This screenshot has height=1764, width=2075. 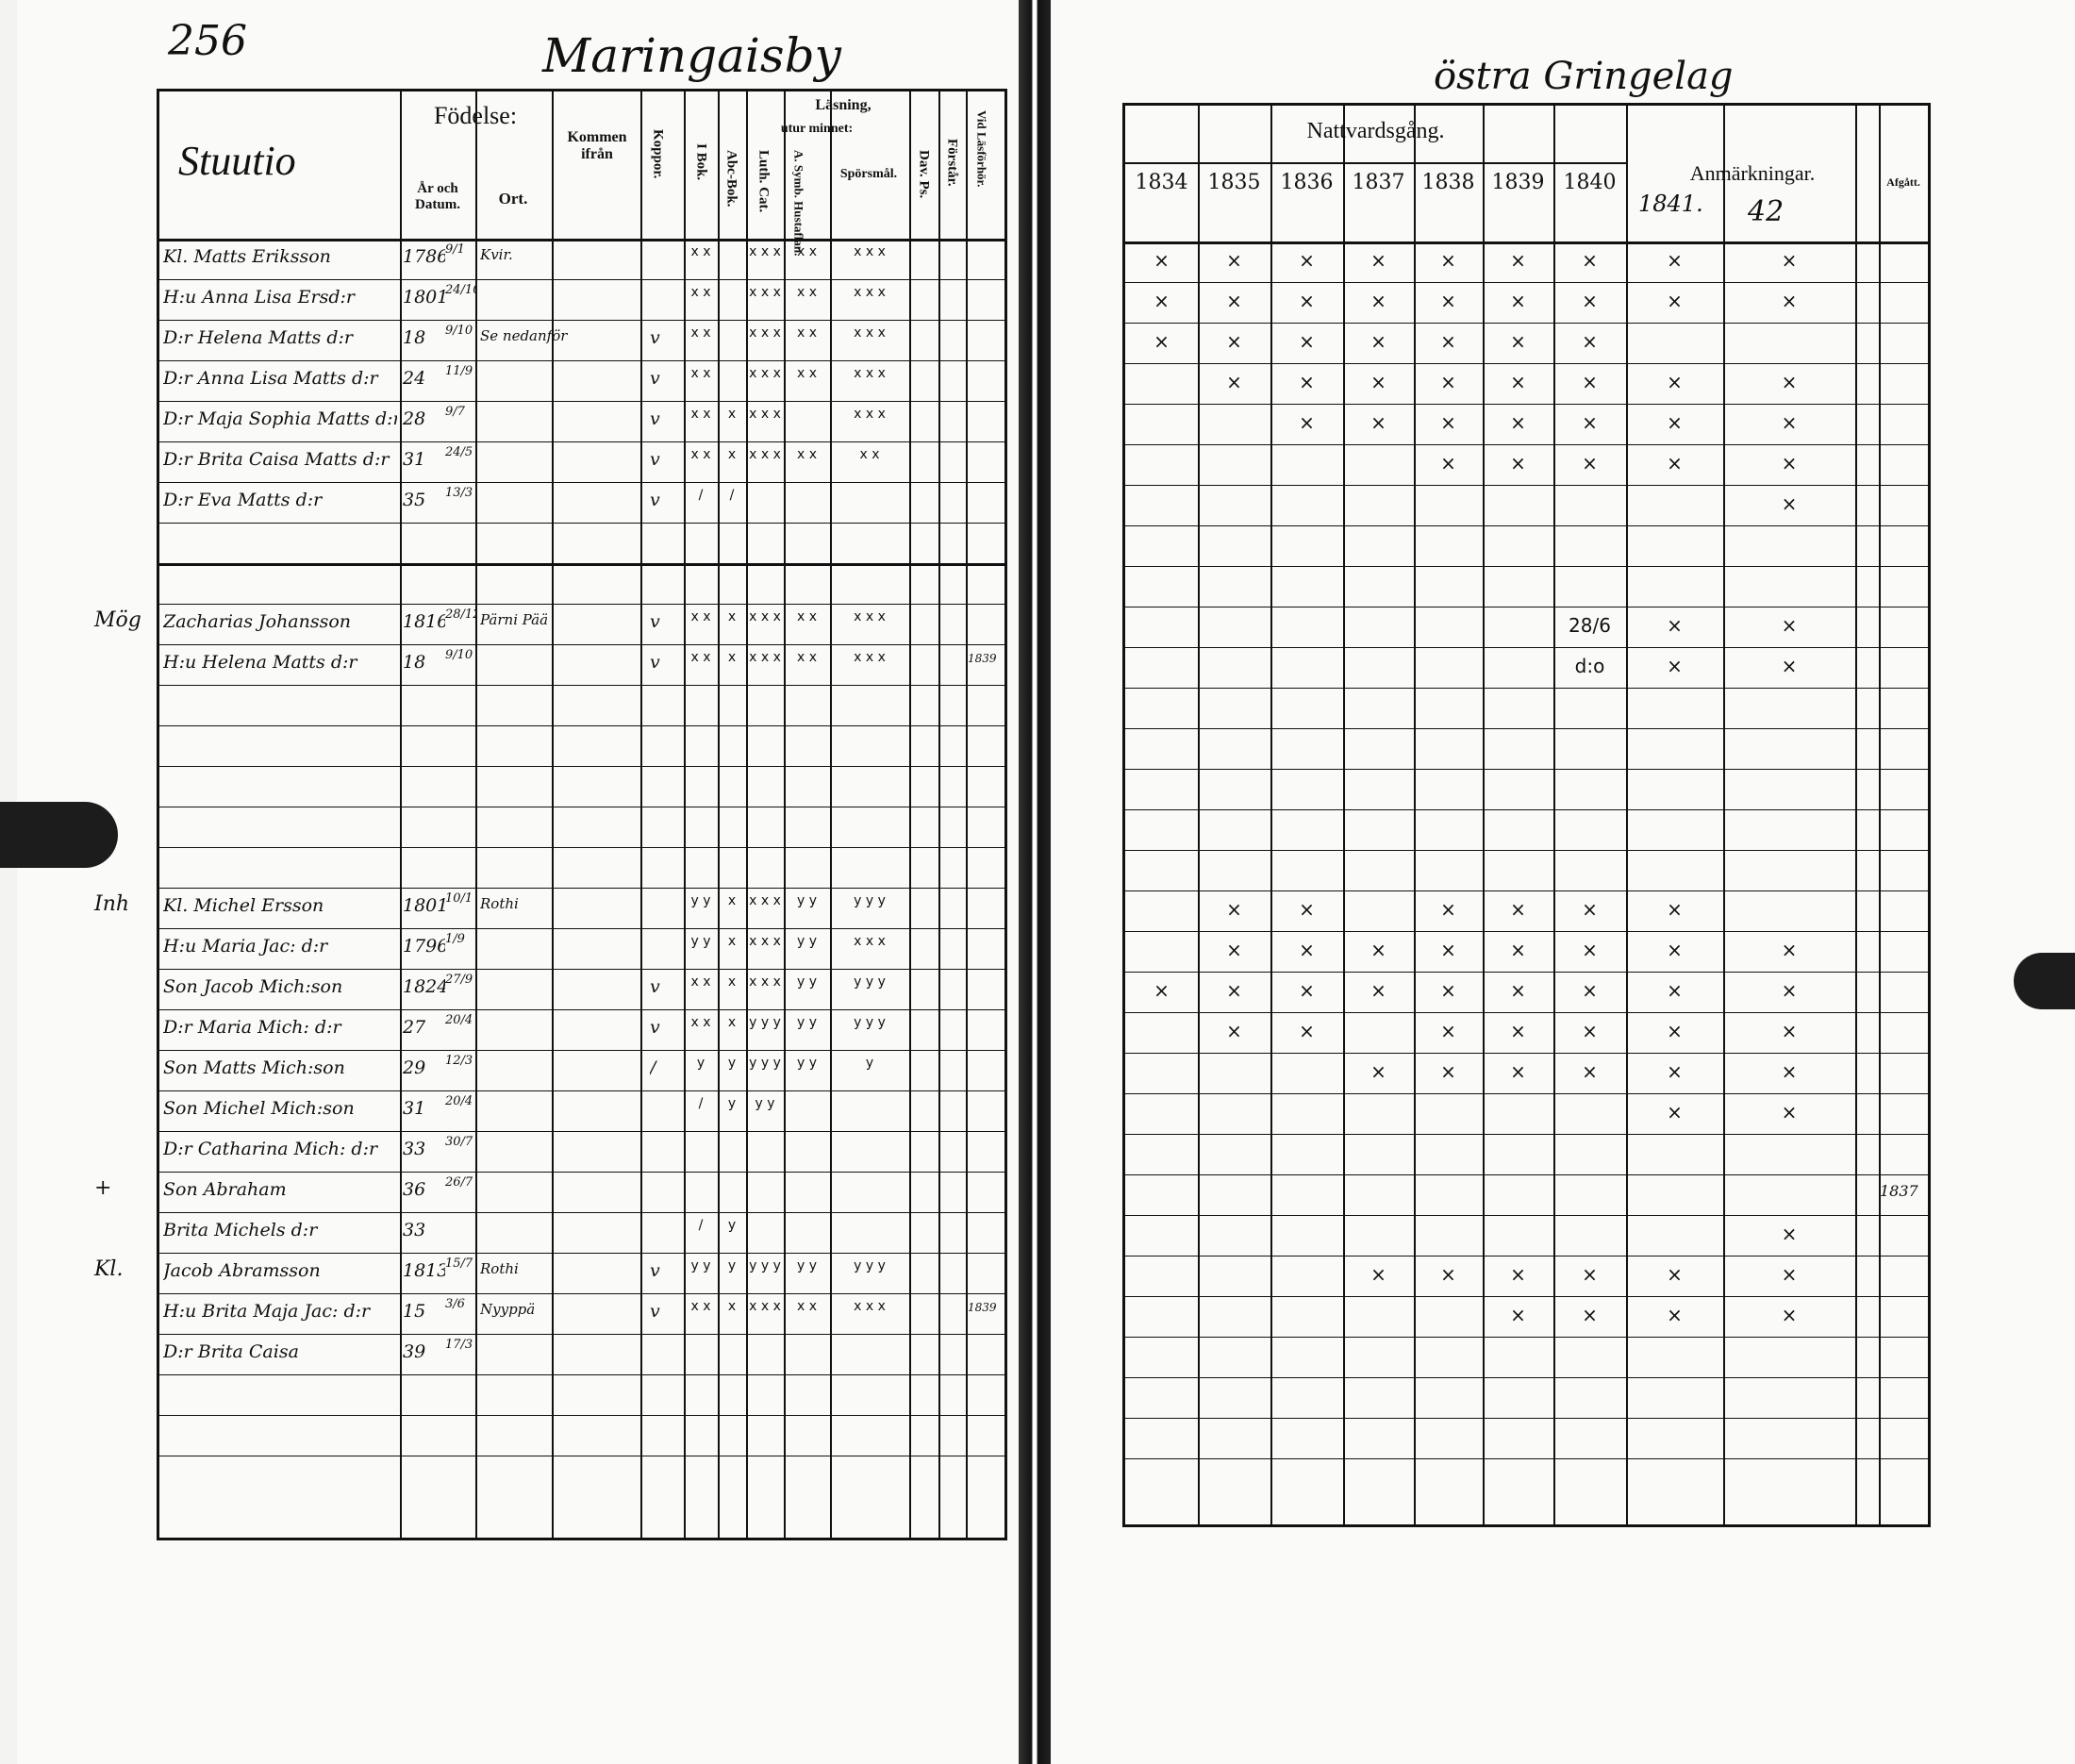 I want to click on vid-lasforhor-header: Vid Läsförhör., so click(x=982, y=149).